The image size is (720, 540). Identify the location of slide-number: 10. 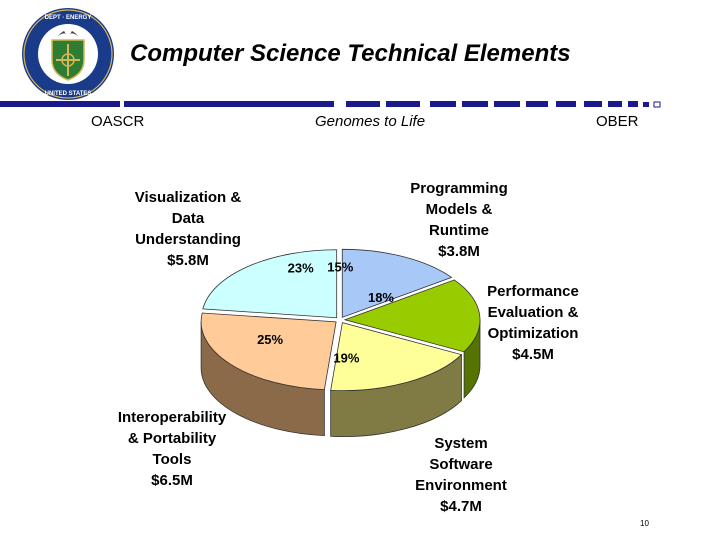
(644, 523).